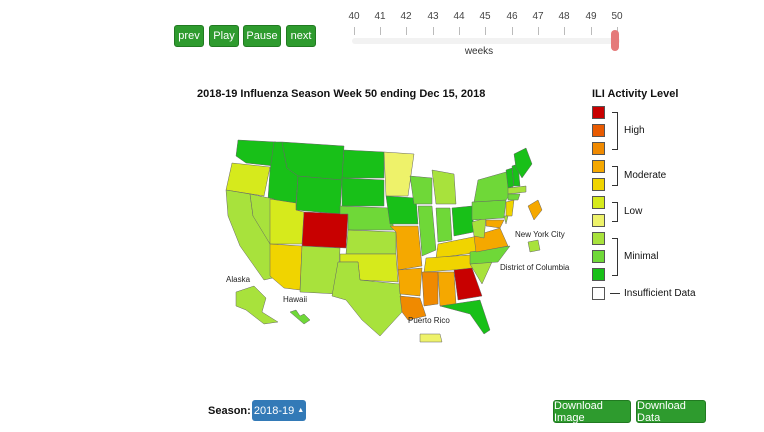 This screenshot has height=432, width=764. What do you see at coordinates (617, 16) in the screenshot?
I see `tick-label-50: 50` at bounding box center [617, 16].